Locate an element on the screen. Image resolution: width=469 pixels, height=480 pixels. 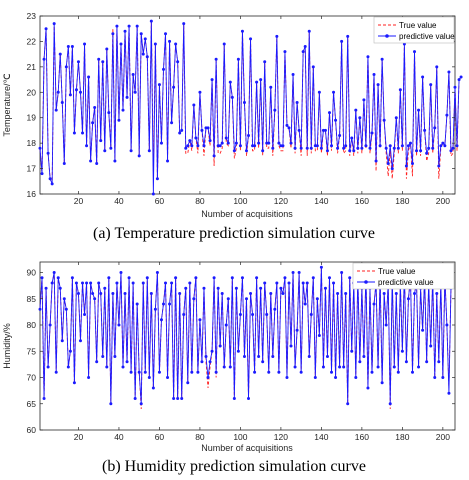
x-tick-label: 80 is located at coordinates (200, 201).